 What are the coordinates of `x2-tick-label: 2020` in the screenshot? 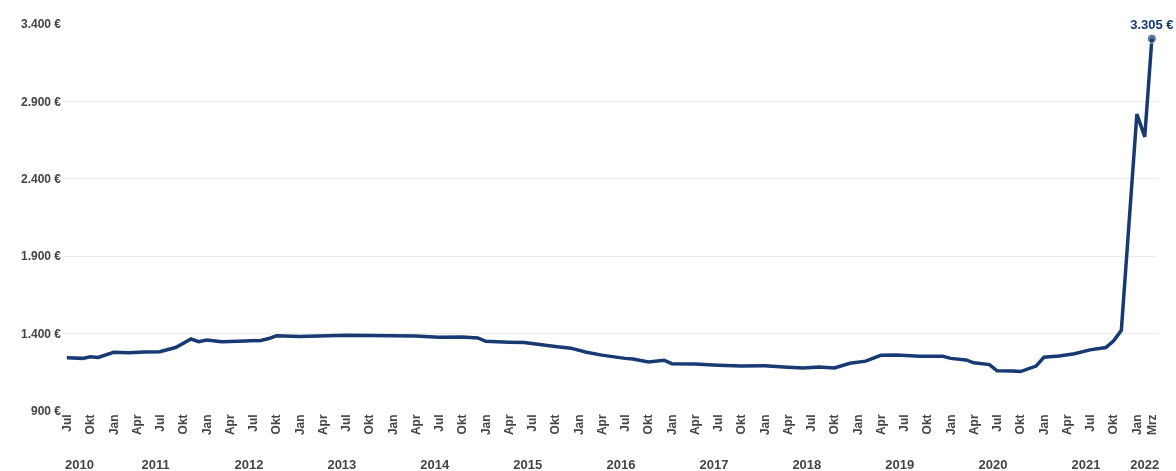 It's located at (993, 464).